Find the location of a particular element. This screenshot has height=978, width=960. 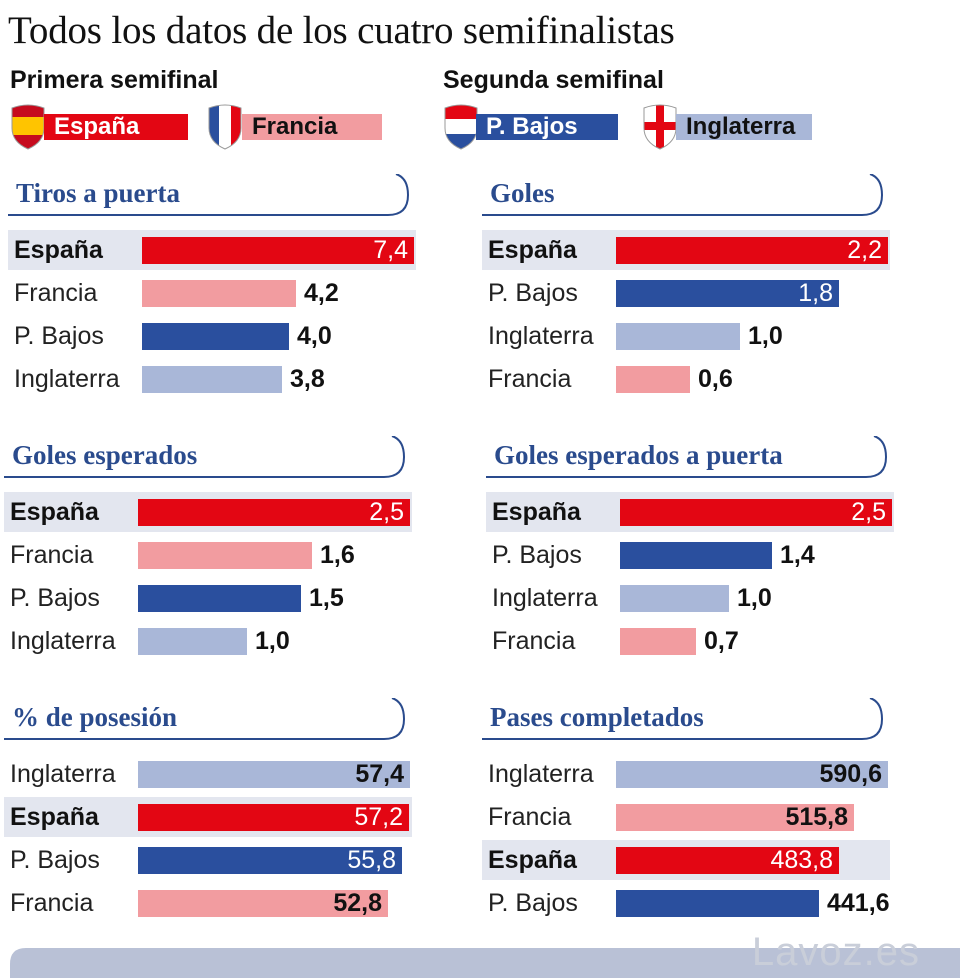

bar-row-inglaterra: Inglaterra 590,6 is located at coordinates (686, 774).